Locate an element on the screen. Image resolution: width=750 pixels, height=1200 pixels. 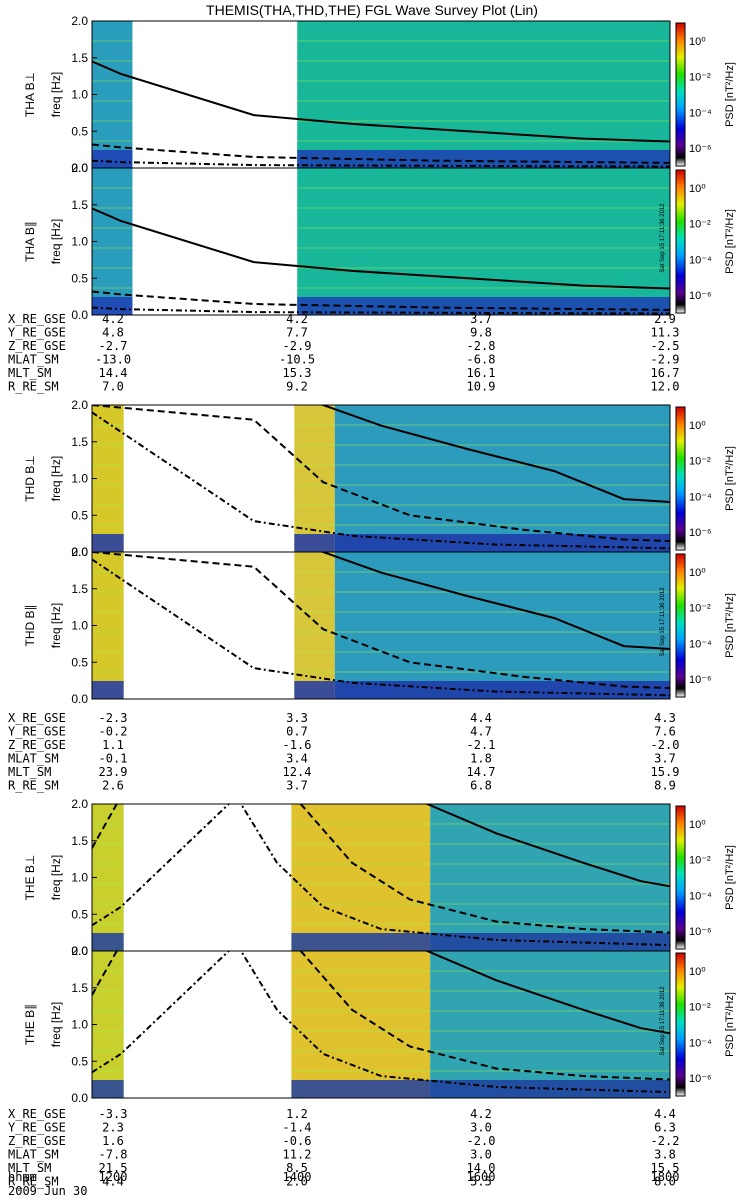
ephemeris-value: -10.5 is located at coordinates (297, 360).